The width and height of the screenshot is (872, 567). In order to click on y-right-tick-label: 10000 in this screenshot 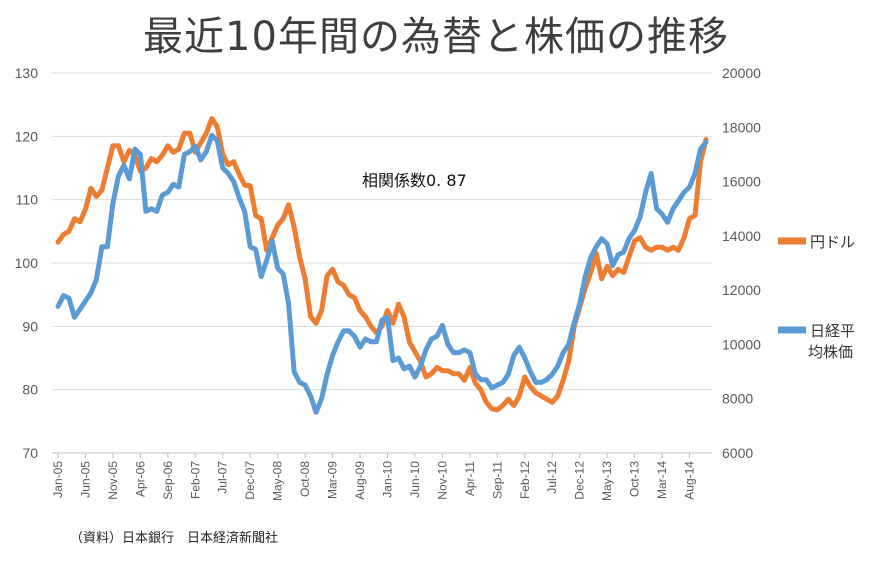, I will do `click(741, 344)`.